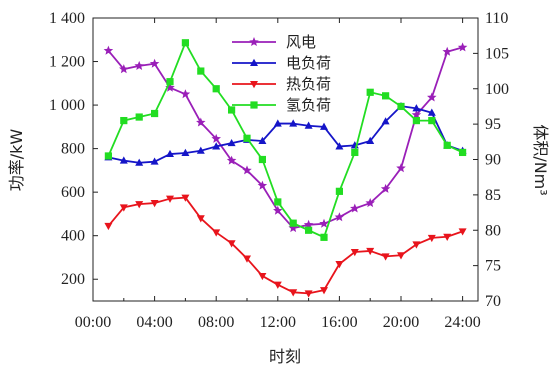 This screenshot has width=552, height=368. I want to click on y-left-tick-label: 400, so click(73, 236).